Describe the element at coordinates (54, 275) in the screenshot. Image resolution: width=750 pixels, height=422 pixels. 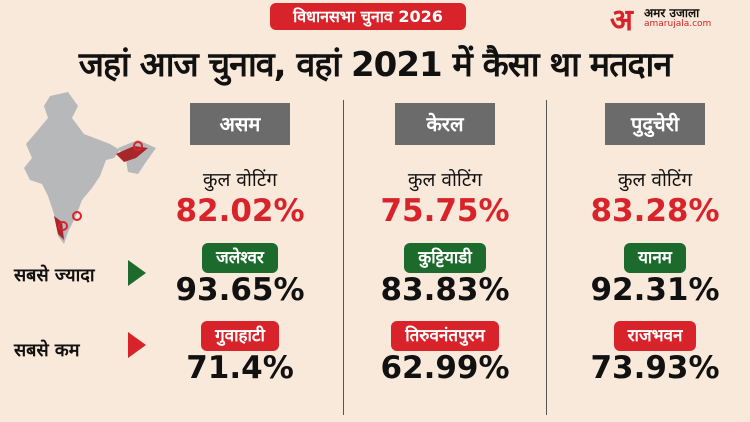
I see `highest-label: सबसे ज्यादा` at that location.